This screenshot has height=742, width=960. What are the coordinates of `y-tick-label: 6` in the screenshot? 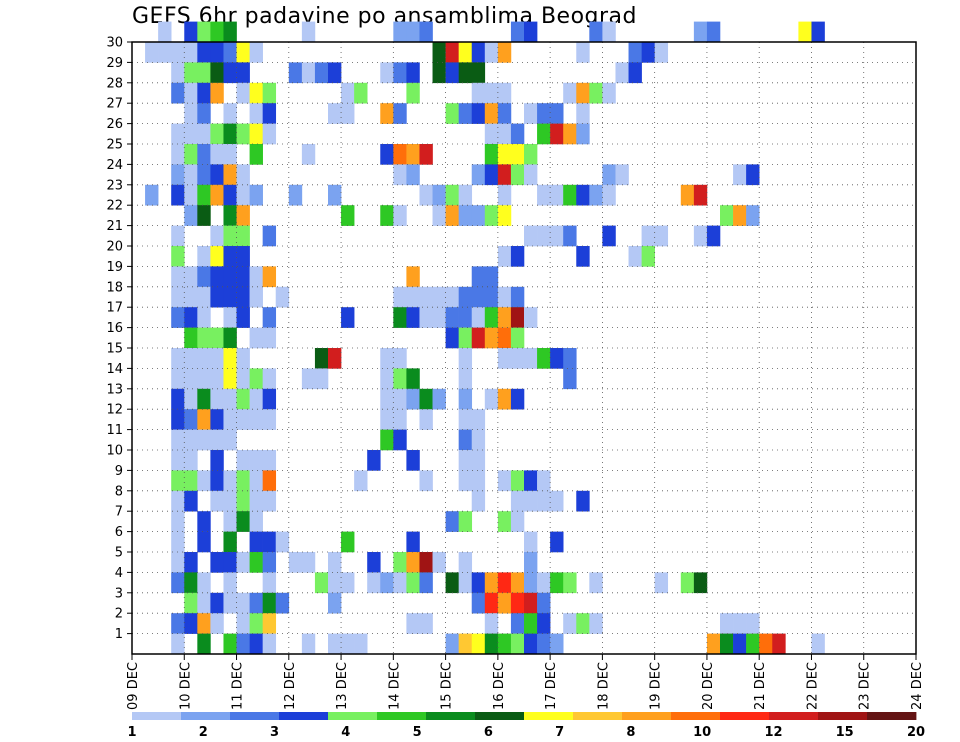 It's located at (119, 532).